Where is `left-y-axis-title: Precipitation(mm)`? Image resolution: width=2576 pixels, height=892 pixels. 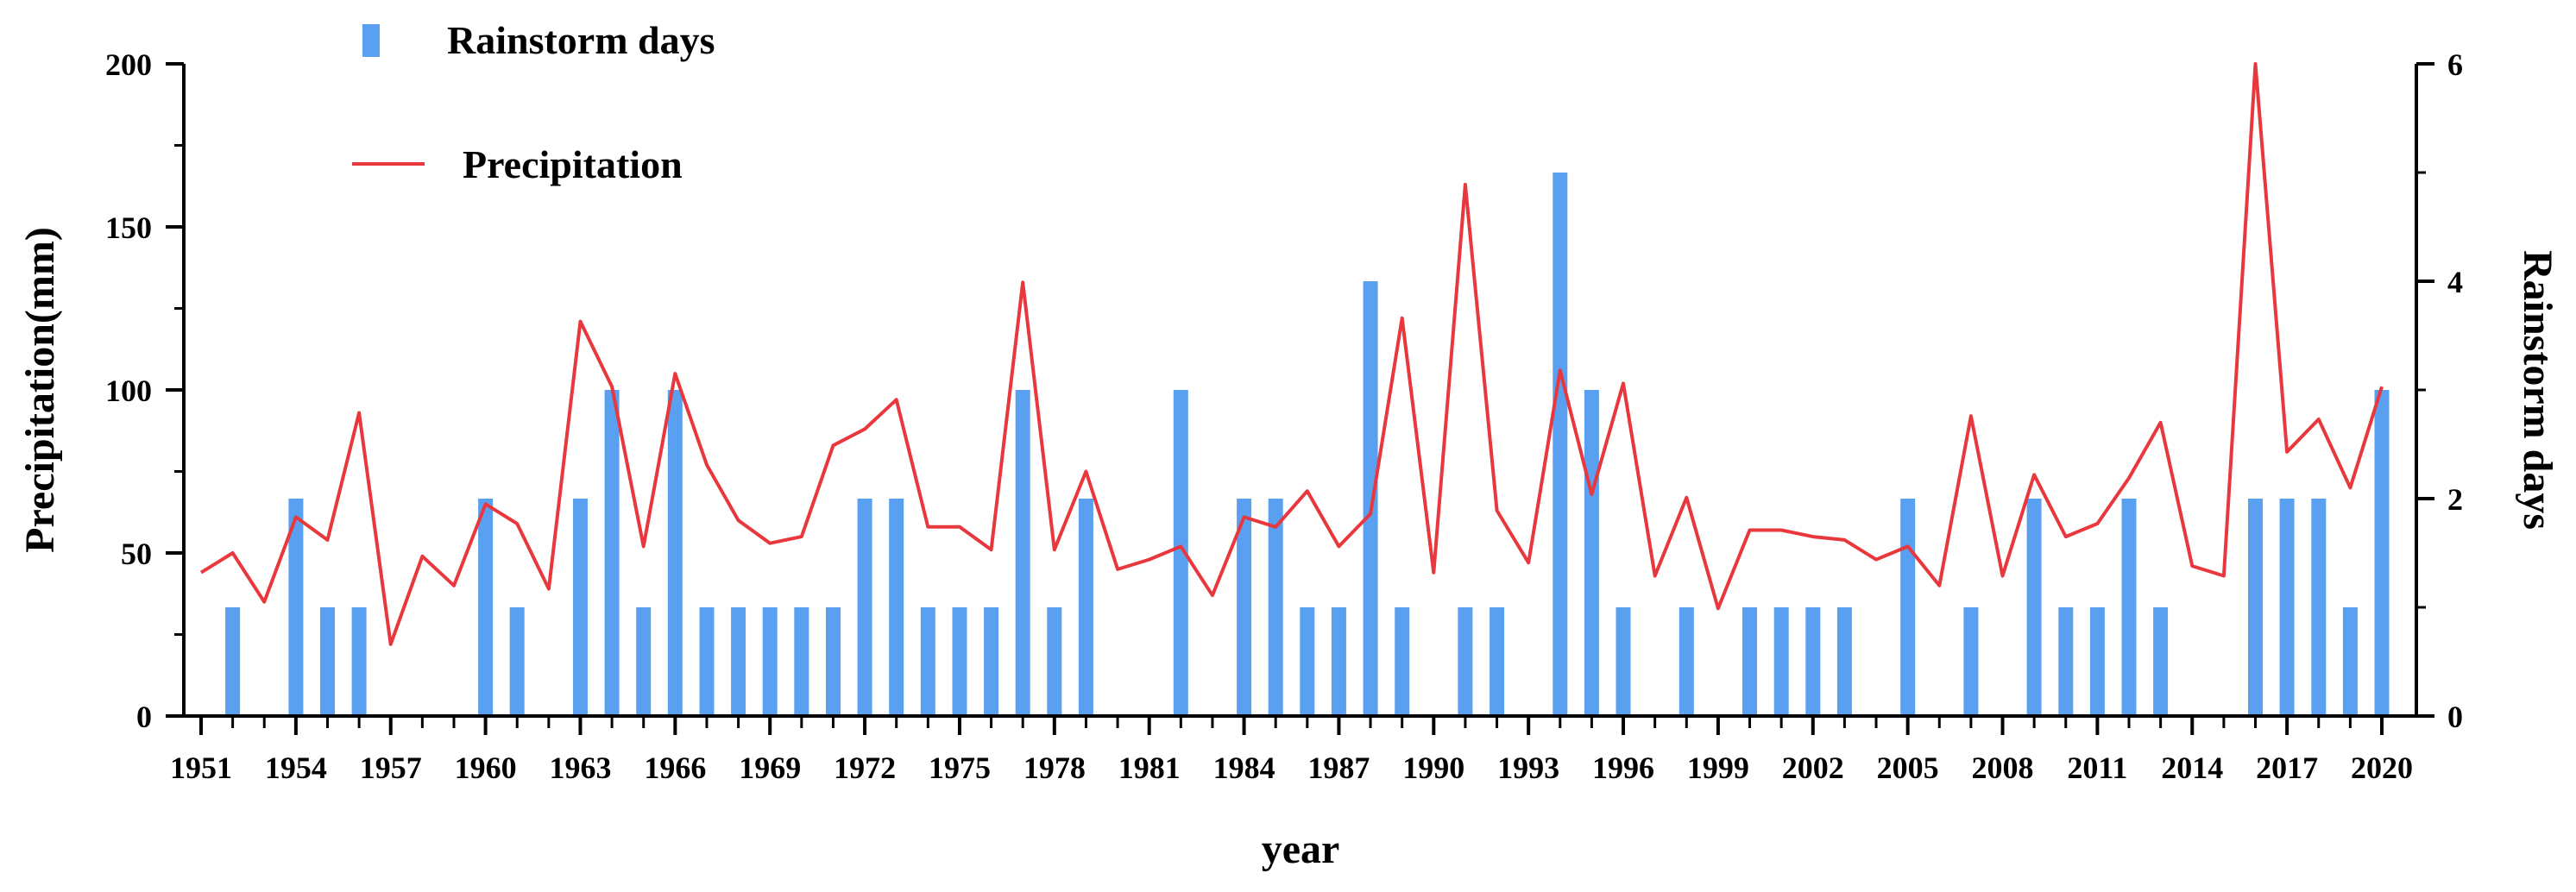 left-y-axis-title: Precipitation(mm) is located at coordinates (40, 390).